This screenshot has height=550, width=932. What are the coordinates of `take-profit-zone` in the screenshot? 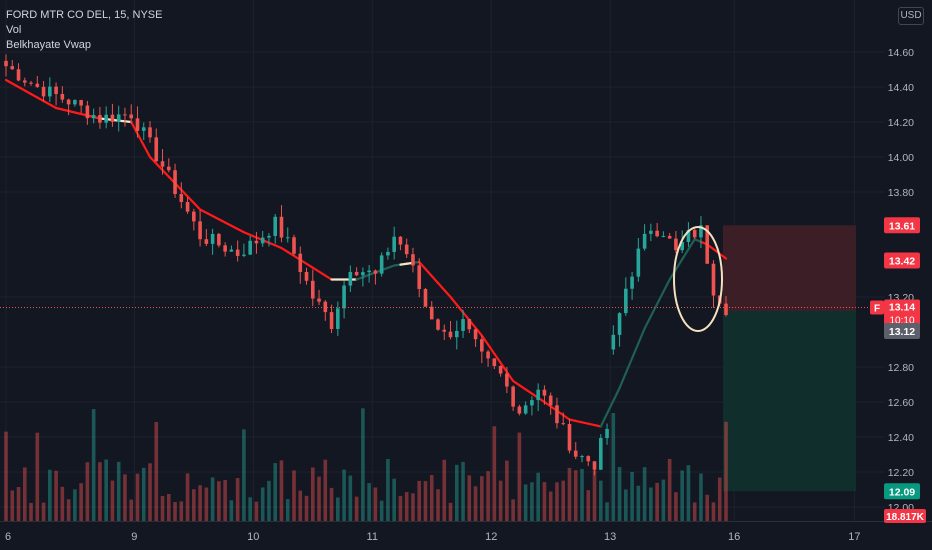 It's located at (789, 401).